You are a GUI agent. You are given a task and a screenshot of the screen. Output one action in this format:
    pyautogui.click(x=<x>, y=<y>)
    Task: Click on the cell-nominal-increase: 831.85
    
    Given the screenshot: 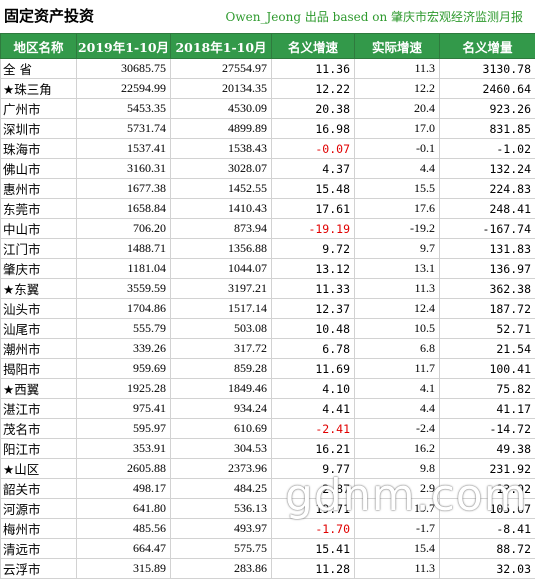 What is the action you would take?
    pyautogui.click(x=487, y=129)
    